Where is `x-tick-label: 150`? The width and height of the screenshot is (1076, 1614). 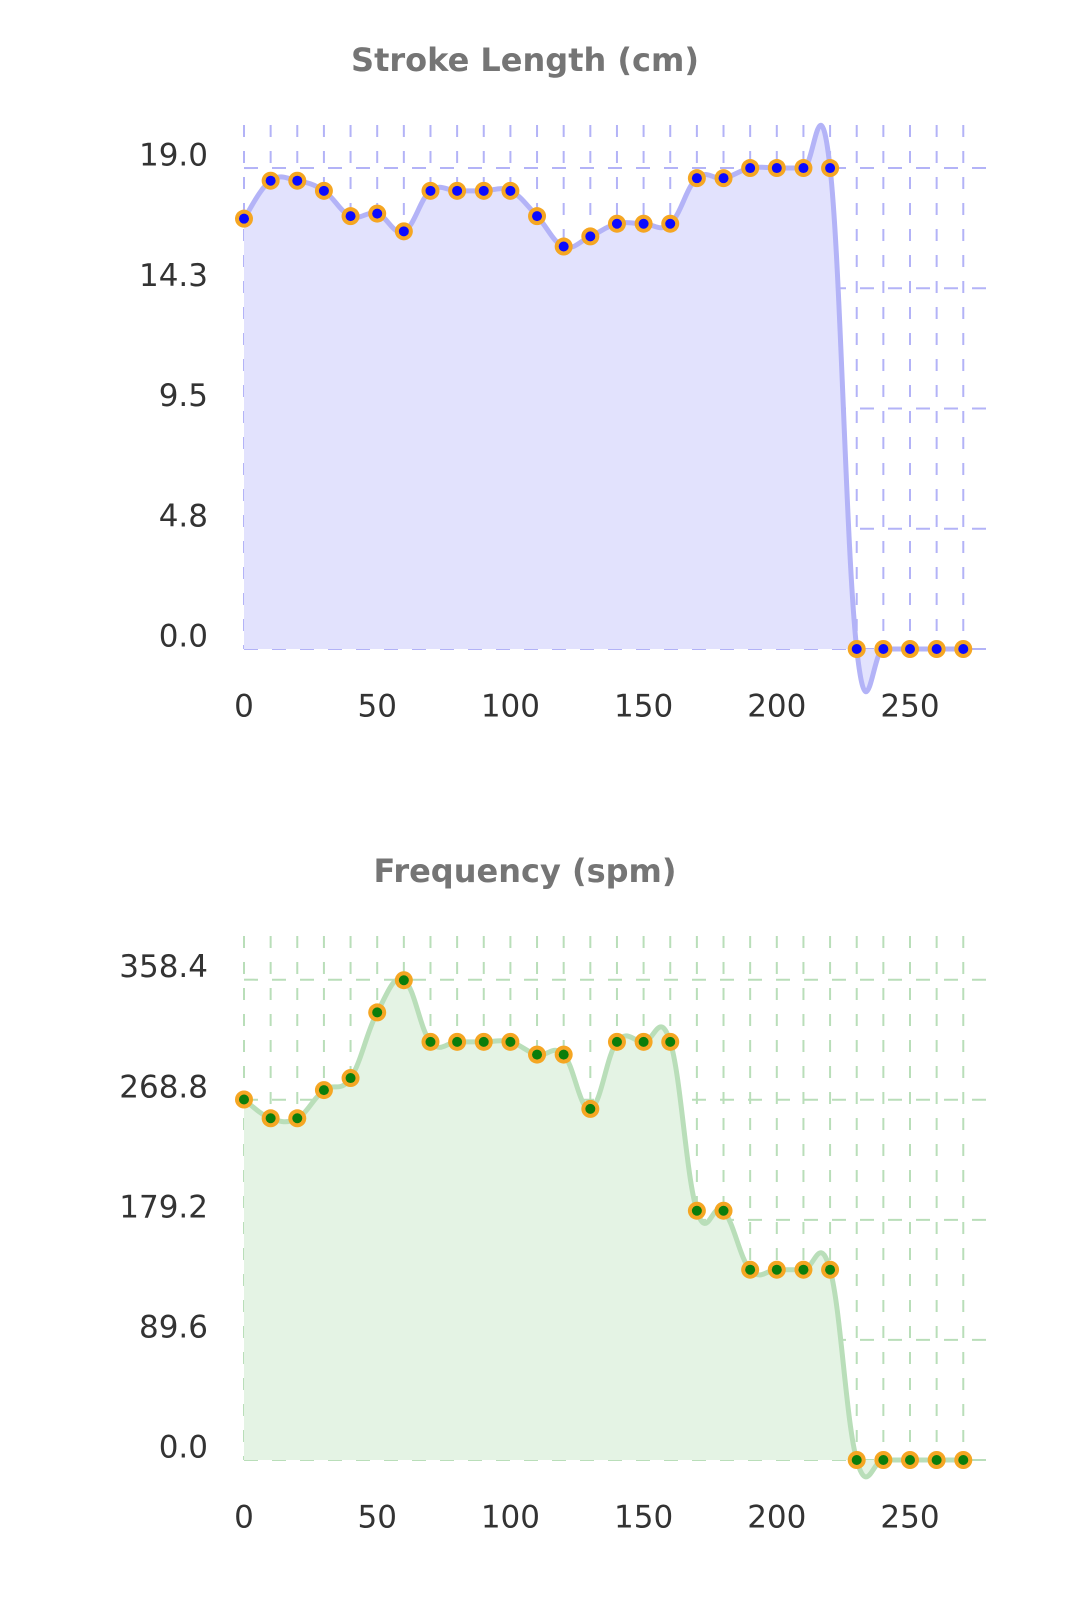 x-tick-label: 150 is located at coordinates (643, 1518).